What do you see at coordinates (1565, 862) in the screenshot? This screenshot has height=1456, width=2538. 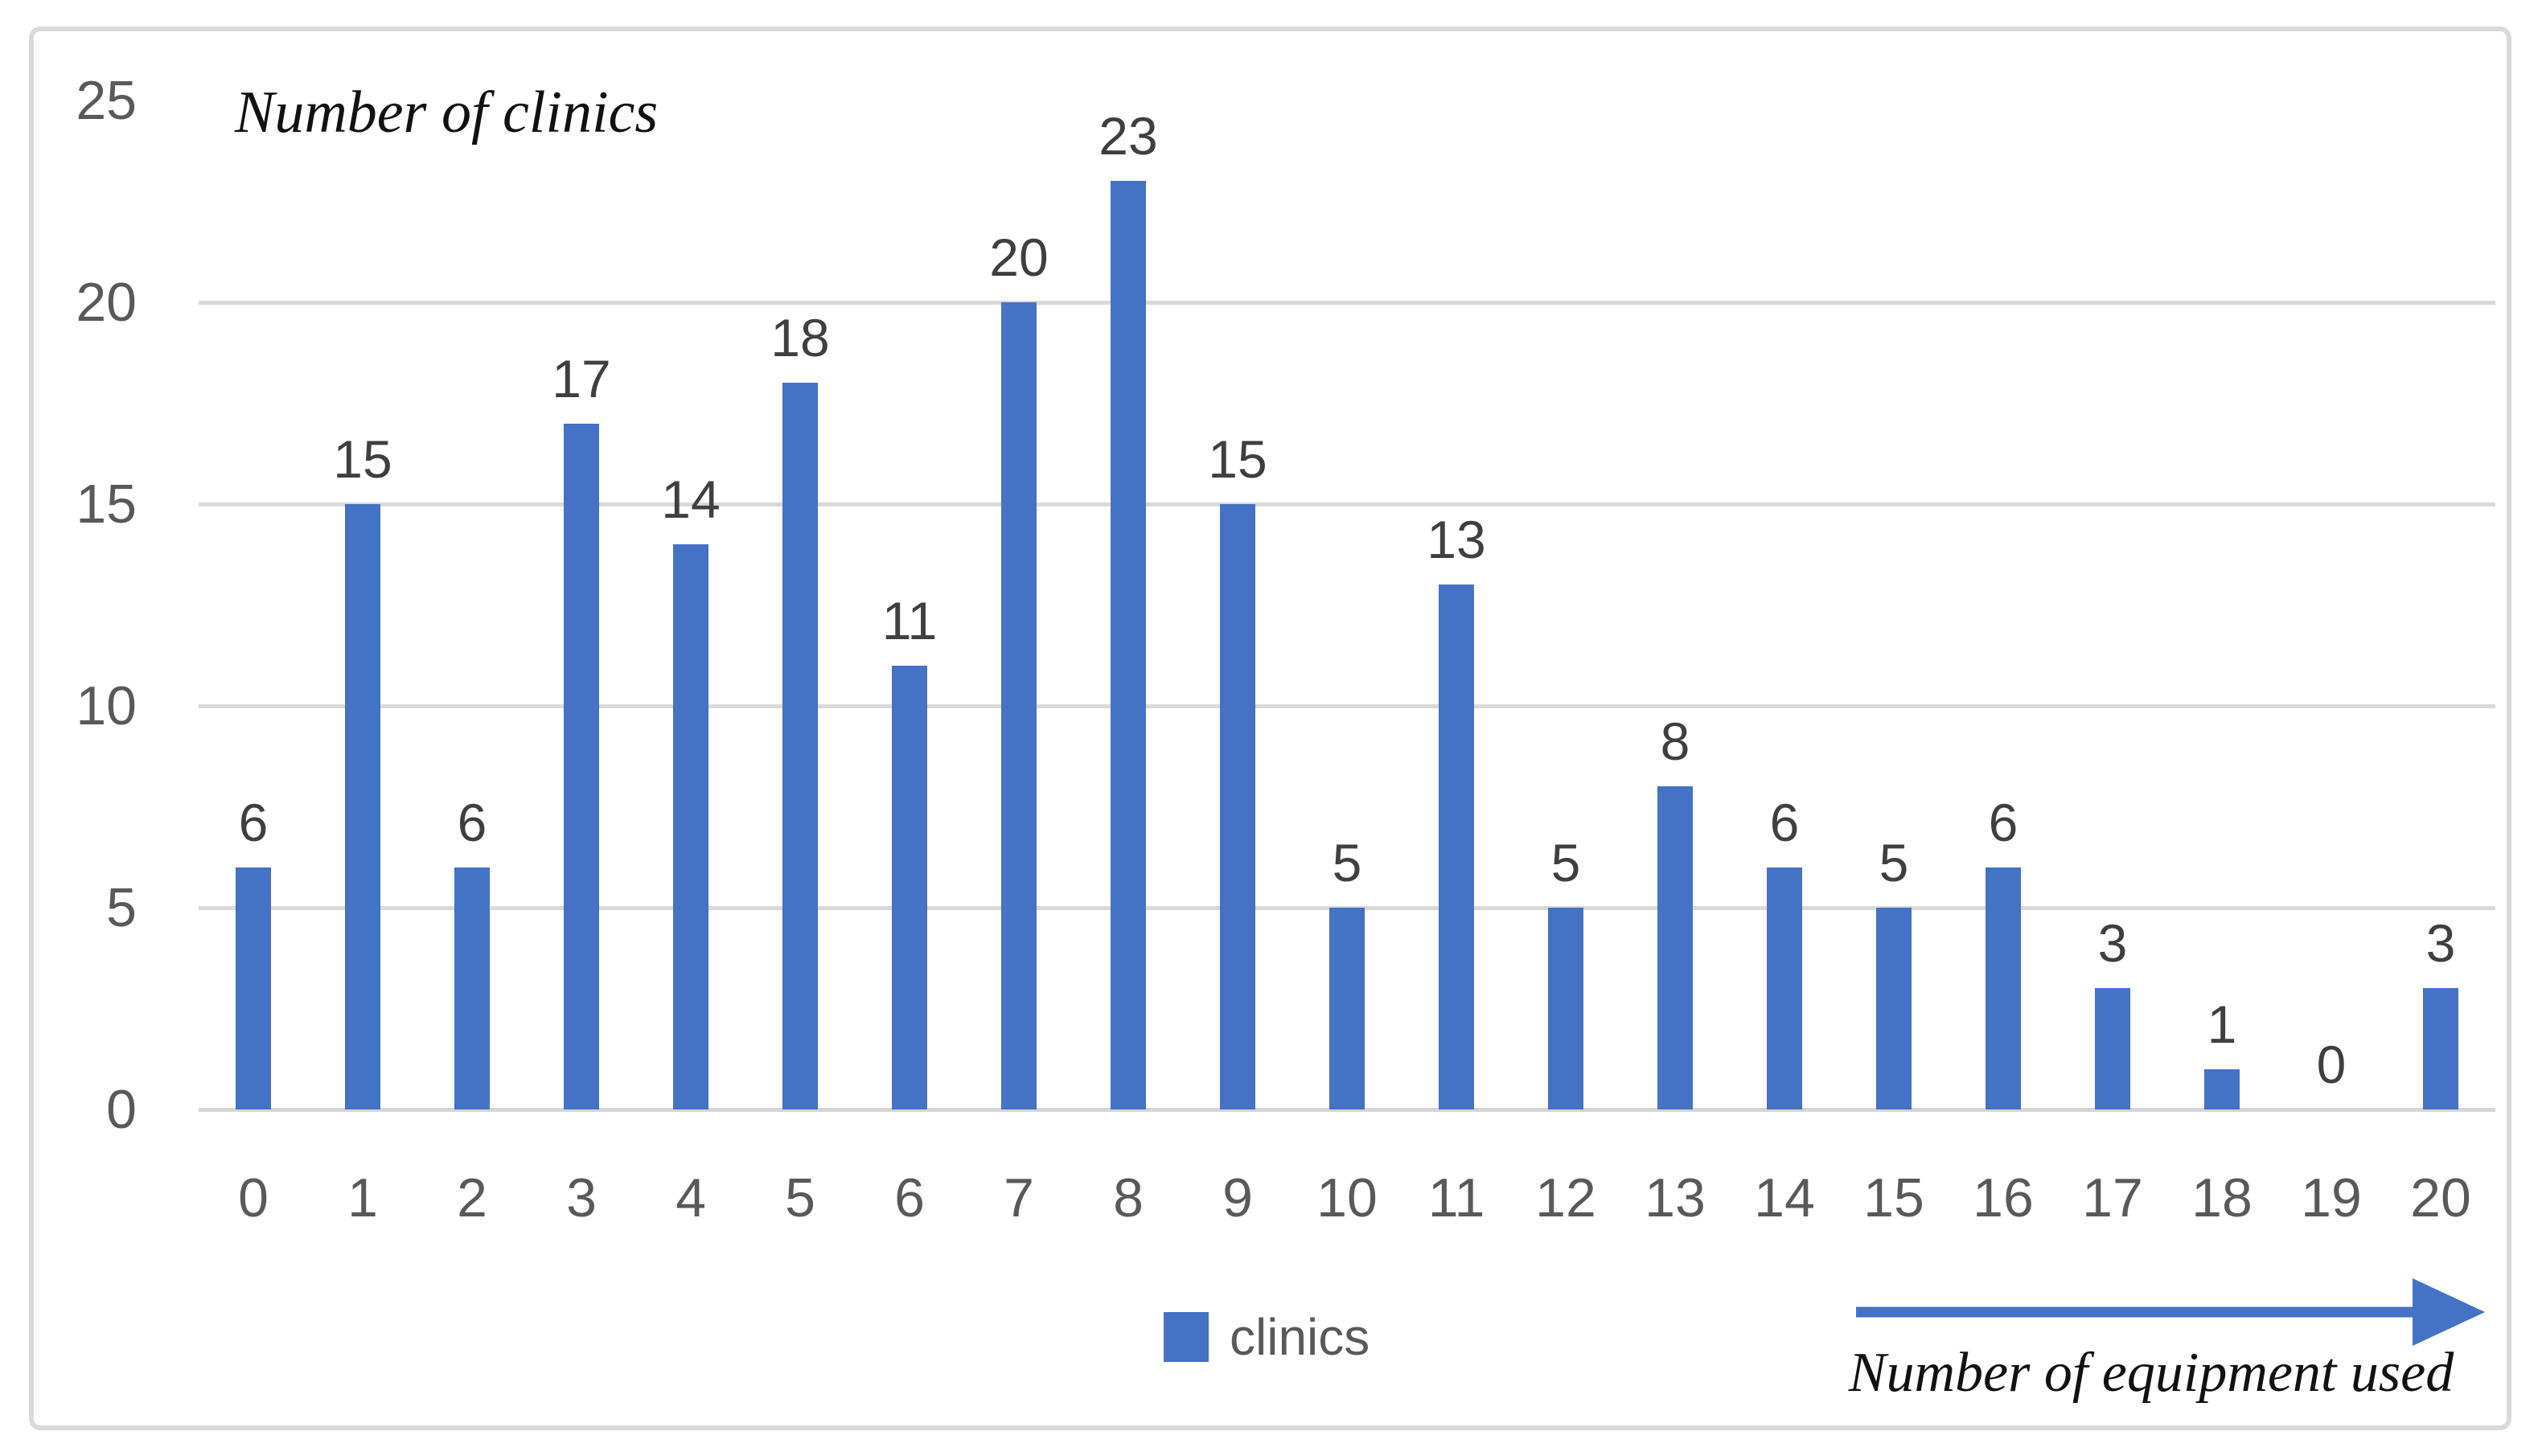 I see `data-label-x12: 5` at bounding box center [1565, 862].